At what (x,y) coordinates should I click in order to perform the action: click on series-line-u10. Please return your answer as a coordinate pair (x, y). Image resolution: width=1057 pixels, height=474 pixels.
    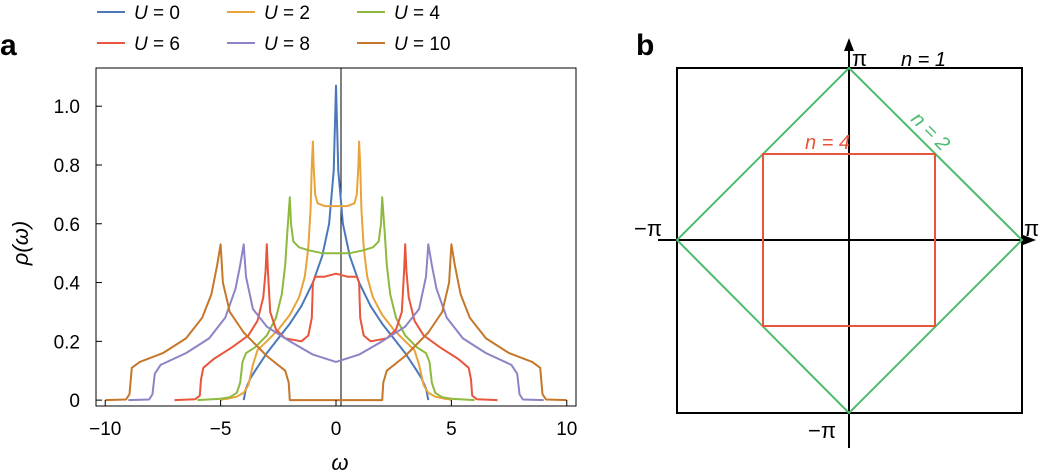
    Looking at the image, I should click on (336, 322).